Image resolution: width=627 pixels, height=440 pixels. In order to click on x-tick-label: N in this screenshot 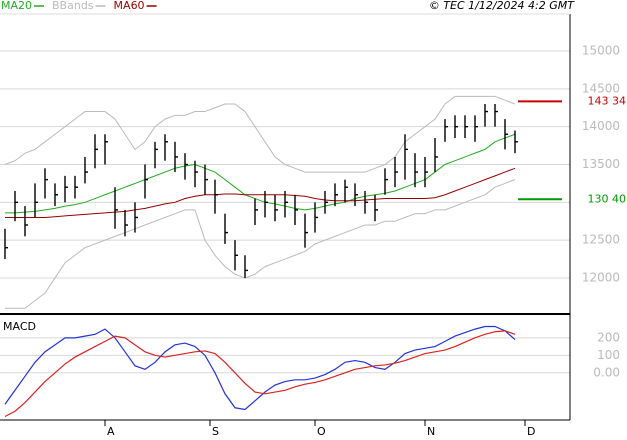, I will do `click(431, 431)`.